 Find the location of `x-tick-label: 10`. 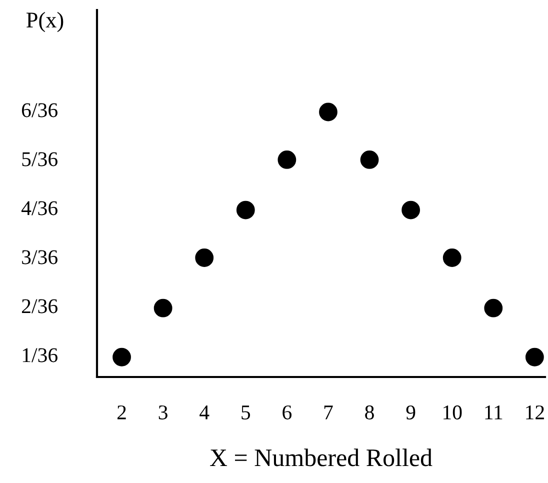

x-tick-label: 10 is located at coordinates (453, 412).